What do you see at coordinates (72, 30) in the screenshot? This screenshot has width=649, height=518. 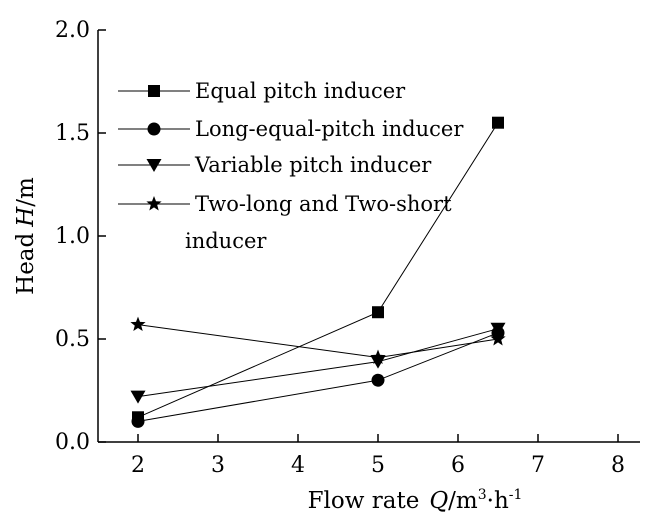 I see `y-tick-label: 2.0` at bounding box center [72, 30].